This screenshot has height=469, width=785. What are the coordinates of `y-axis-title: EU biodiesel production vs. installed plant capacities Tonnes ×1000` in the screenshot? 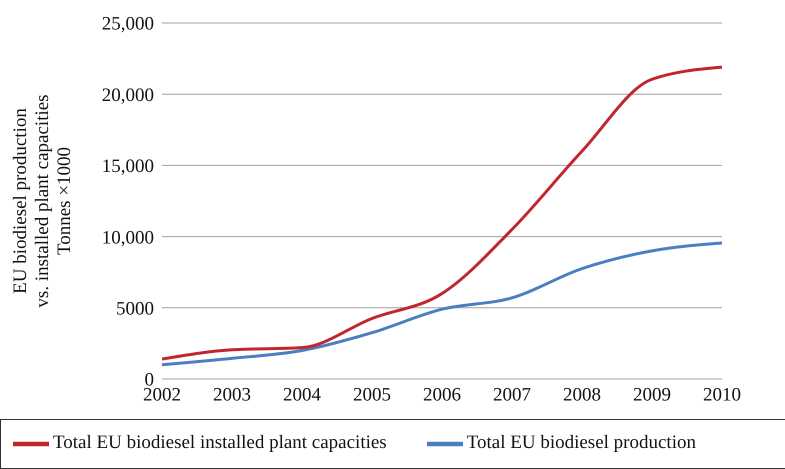 It's located at (42, 201).